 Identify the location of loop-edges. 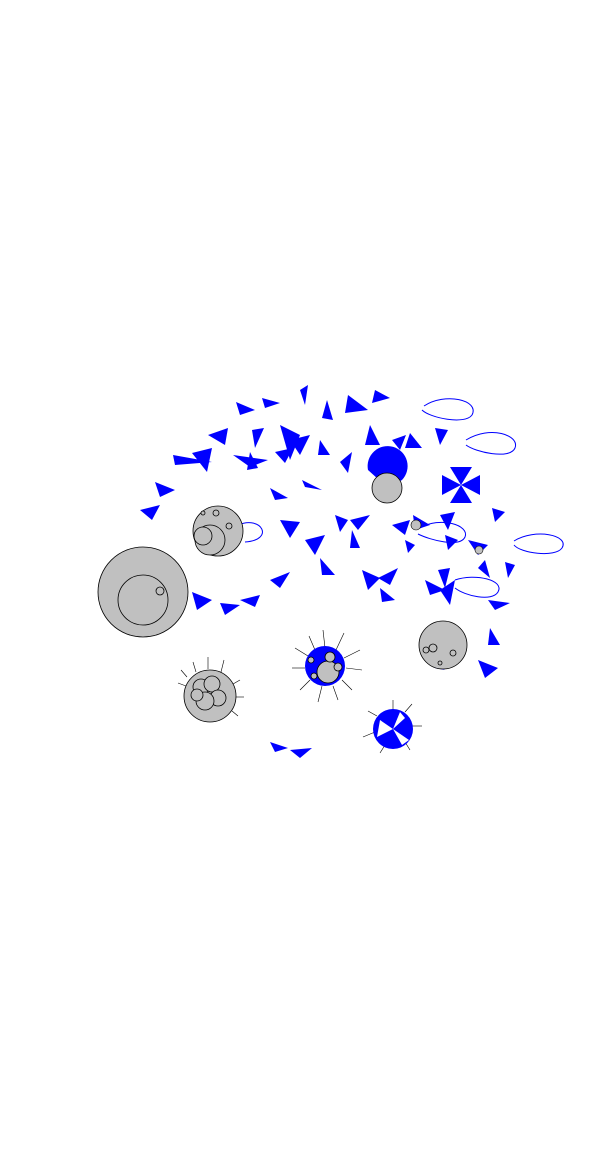
(490, 498).